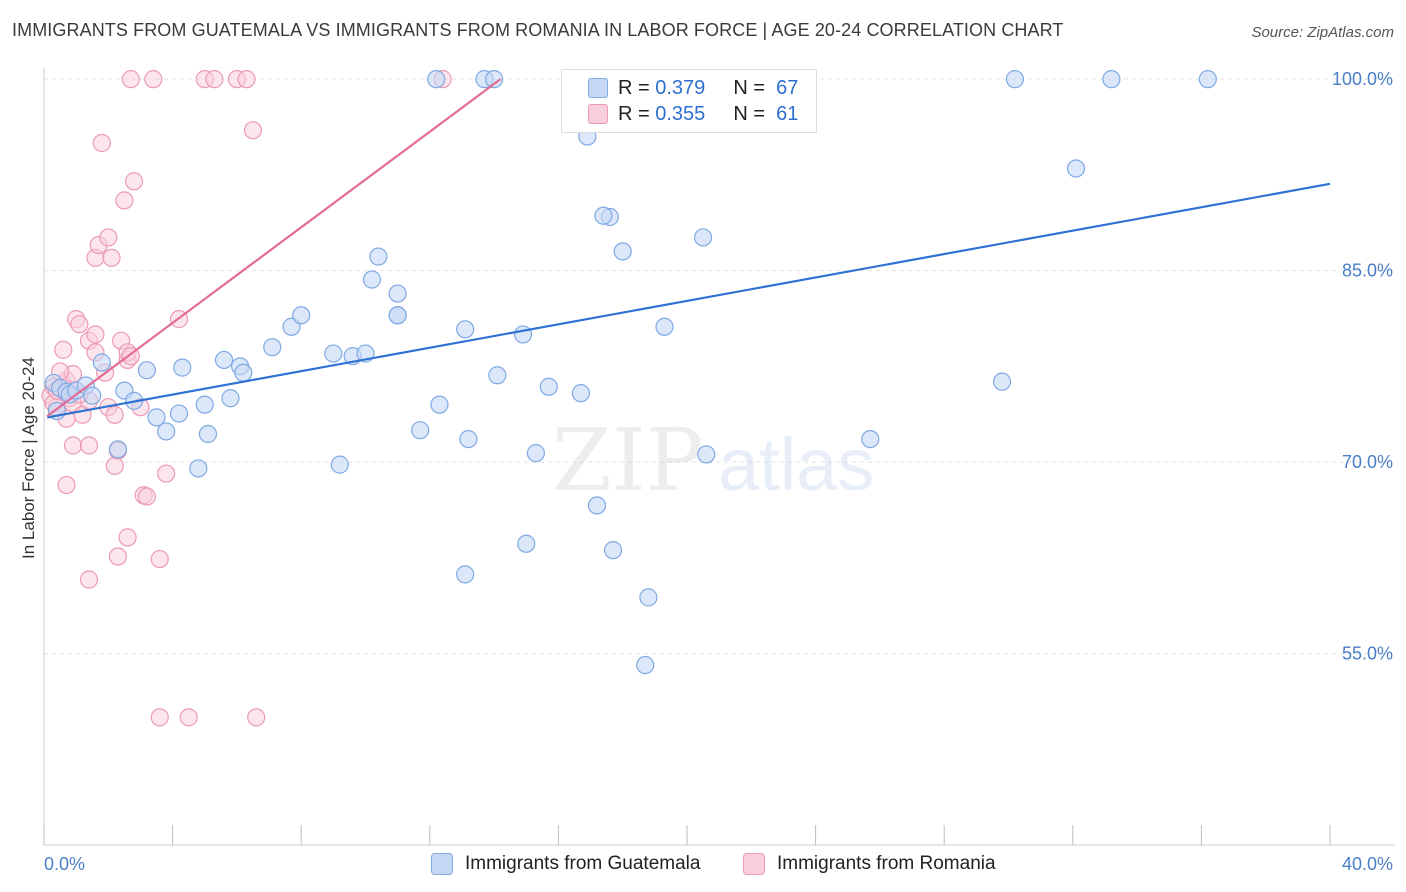 The image size is (1406, 892). Describe the element at coordinates (1367, 271) in the screenshot. I see `y-tick-label-2: 85.0%` at that location.